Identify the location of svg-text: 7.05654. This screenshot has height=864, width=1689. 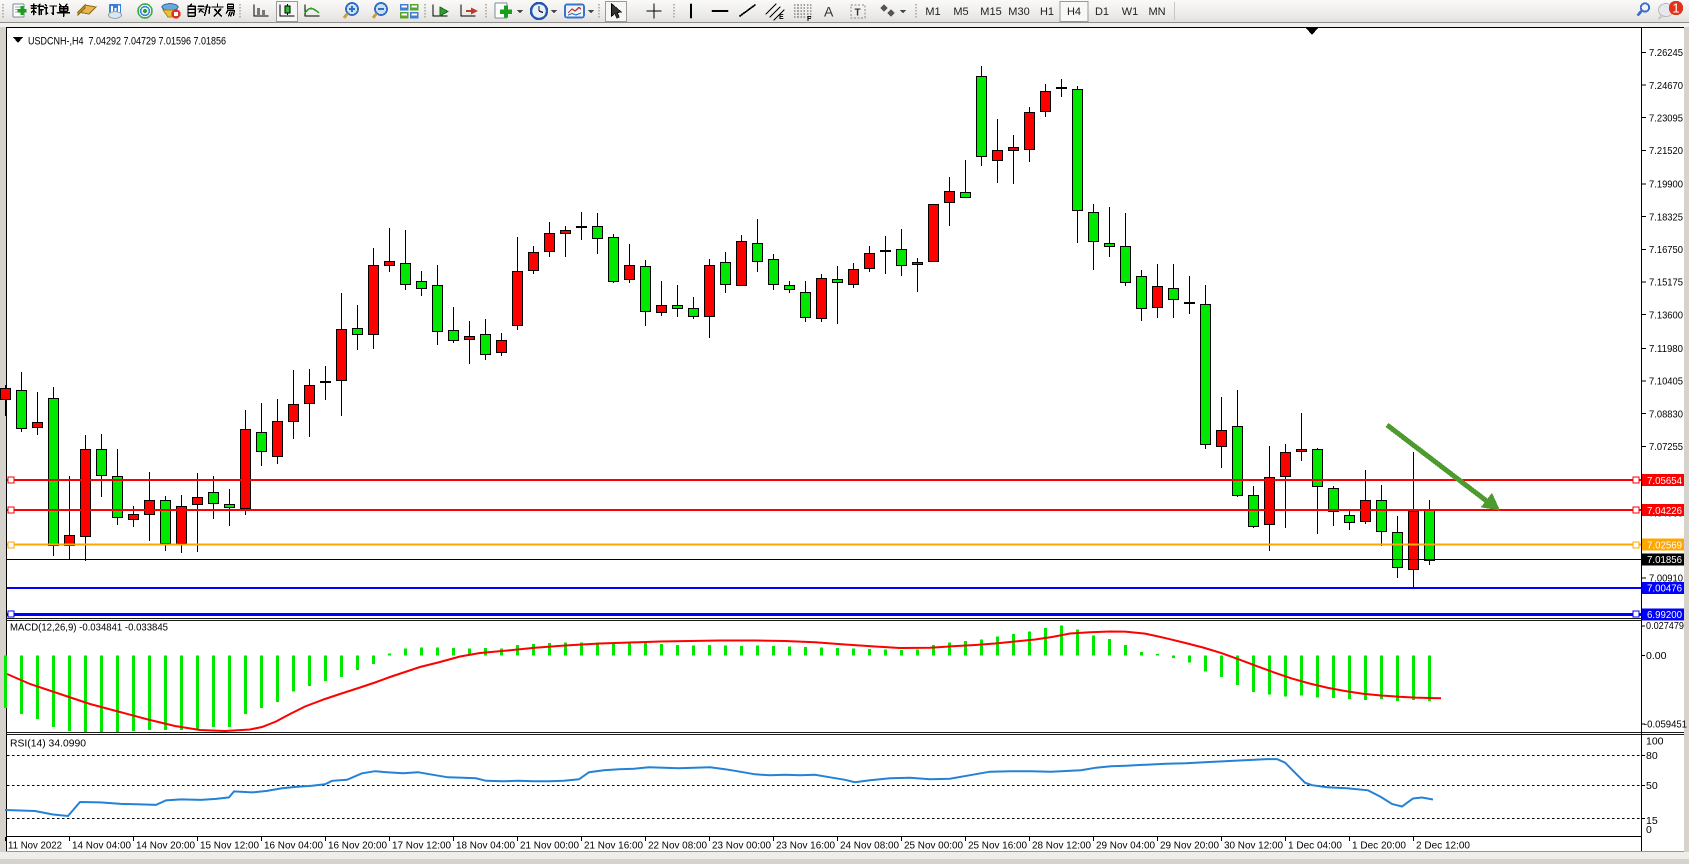
(1664, 481).